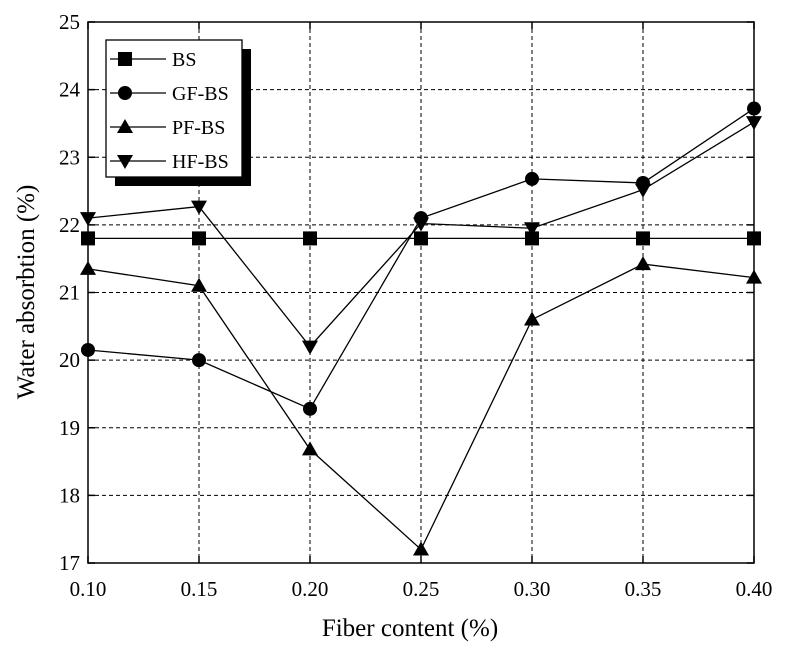 Image resolution: width=785 pixels, height=648 pixels. I want to click on y-axis-title: Water absorbtion (%), so click(26, 292).